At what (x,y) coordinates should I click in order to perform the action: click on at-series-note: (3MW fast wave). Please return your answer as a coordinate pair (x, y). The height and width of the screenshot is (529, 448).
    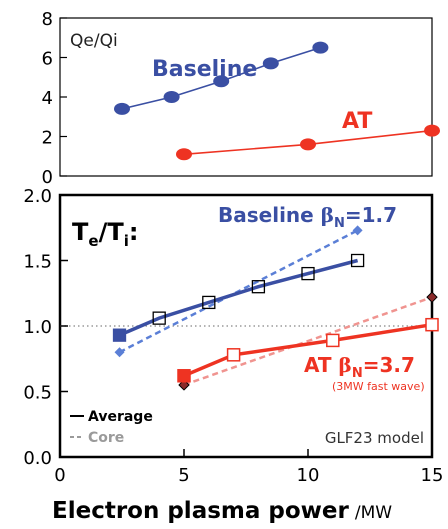
    Looking at the image, I should click on (378, 386).